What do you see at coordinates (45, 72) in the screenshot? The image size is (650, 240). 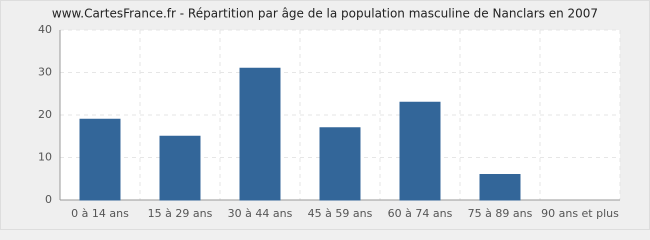 I see `y-tick-label: 30` at bounding box center [45, 72].